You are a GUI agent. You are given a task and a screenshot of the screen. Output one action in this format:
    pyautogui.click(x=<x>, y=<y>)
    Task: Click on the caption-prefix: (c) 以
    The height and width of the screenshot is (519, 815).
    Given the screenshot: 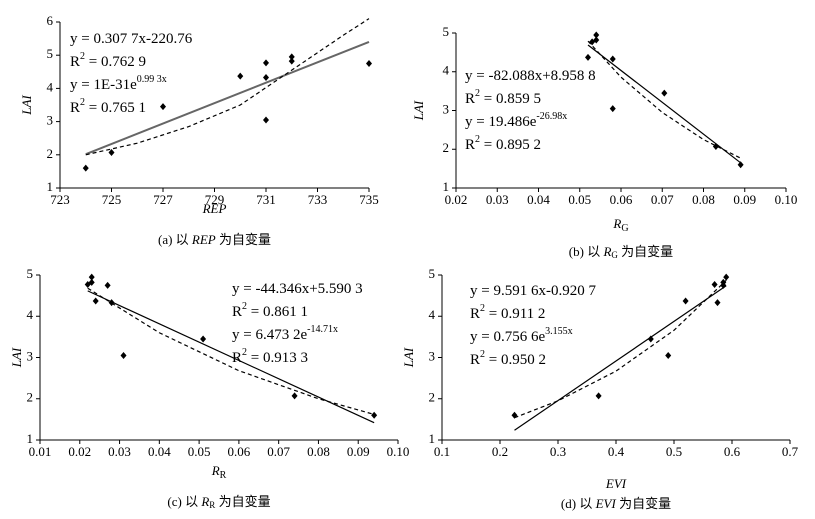 What is the action you would take?
    pyautogui.click(x=184, y=501)
    